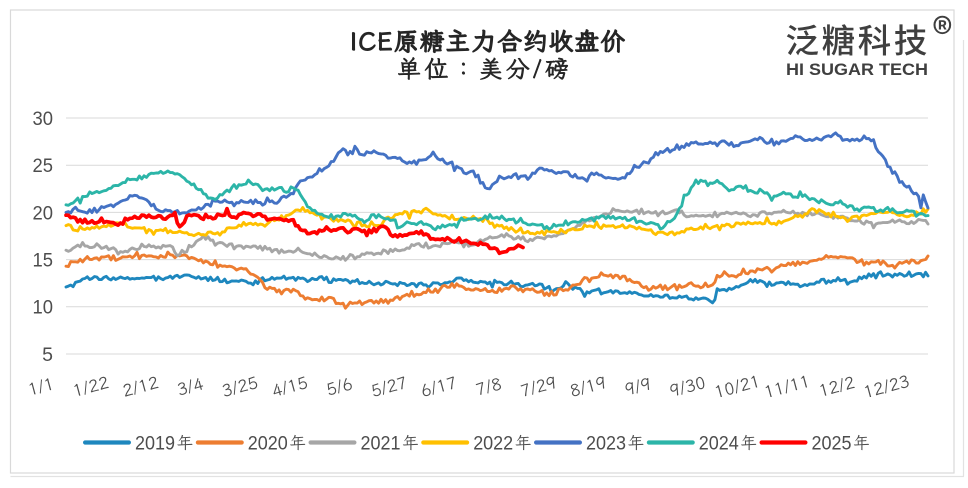  What do you see at coordinates (43, 119) in the screenshot?
I see `svg-text: 30` at bounding box center [43, 119].